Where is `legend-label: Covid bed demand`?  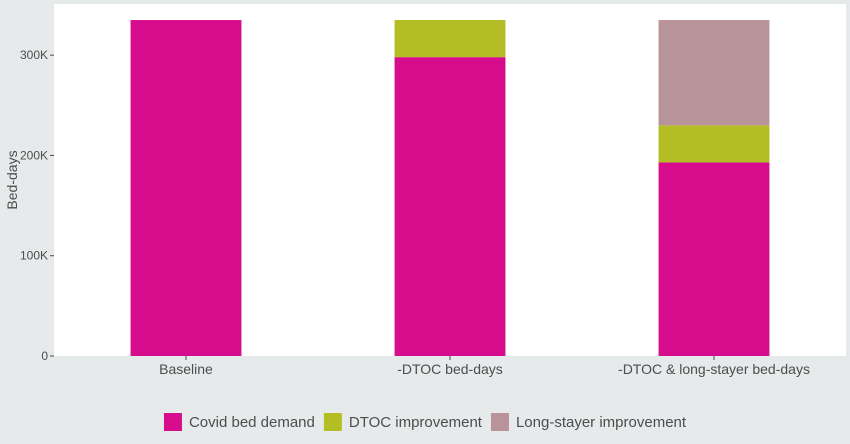
legend-label: Covid bed demand is located at coordinates (252, 422).